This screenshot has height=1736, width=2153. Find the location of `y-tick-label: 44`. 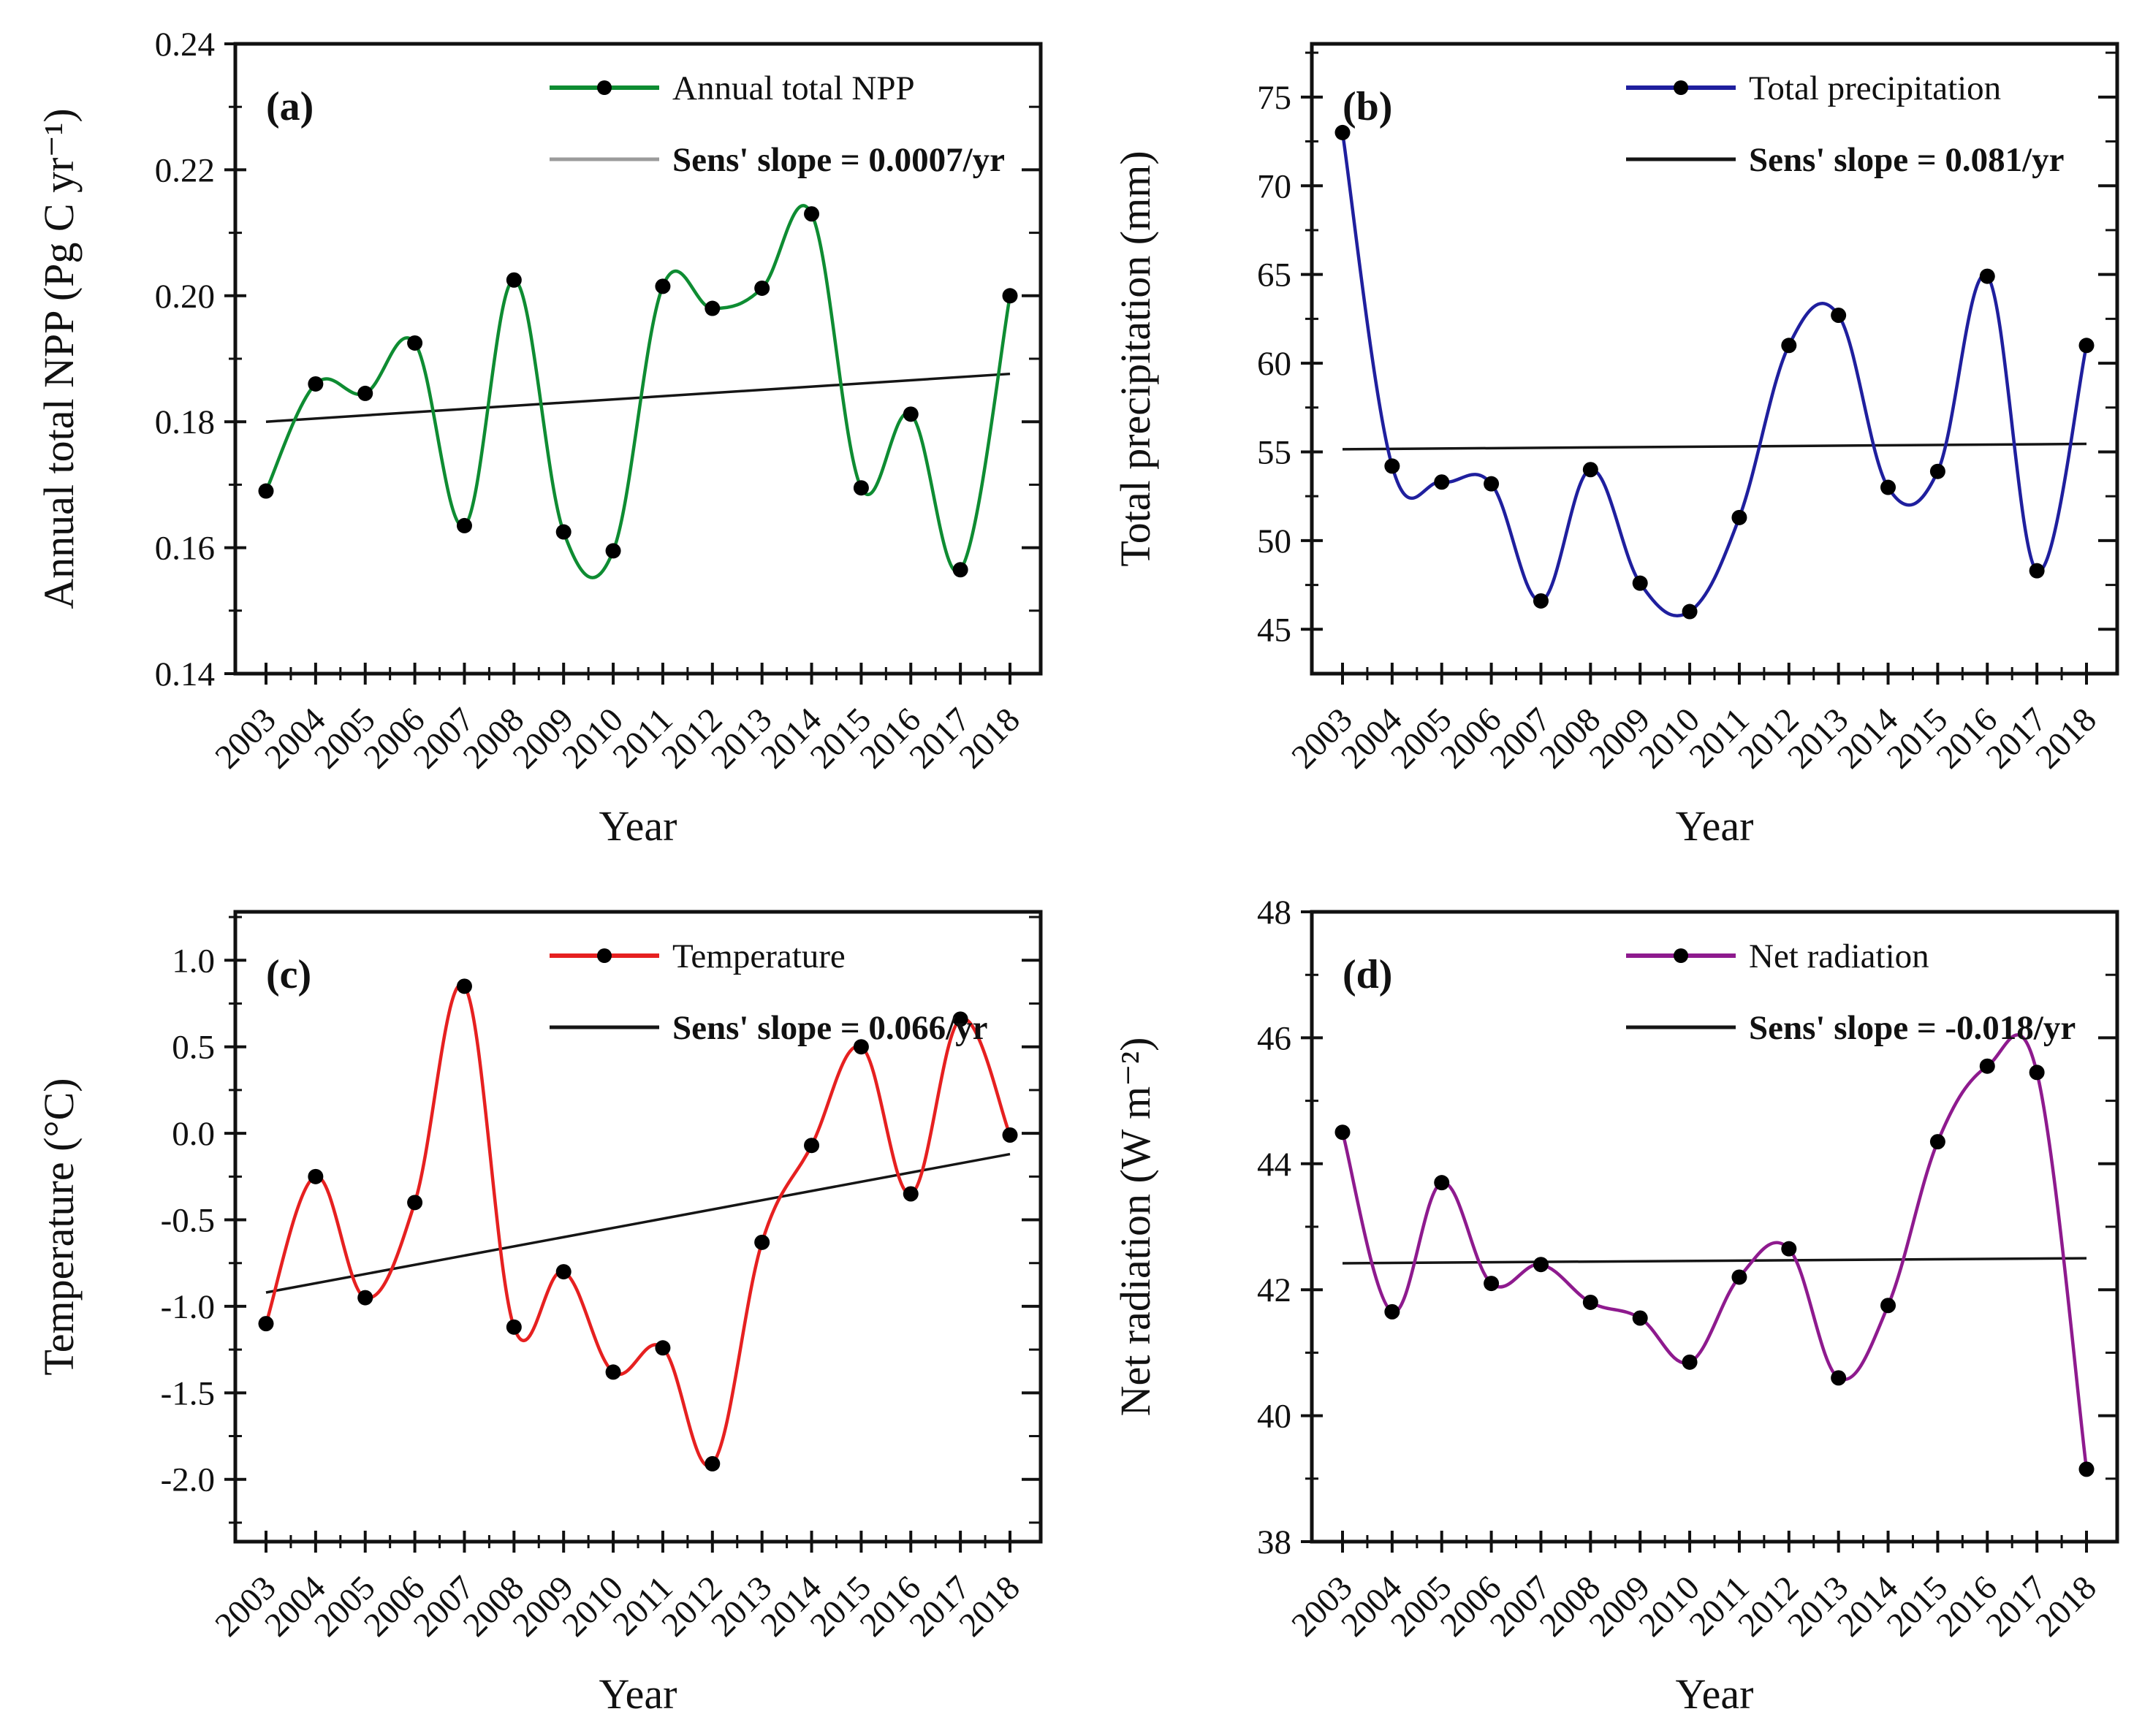

y-tick-label: 44 is located at coordinates (1274, 1165).